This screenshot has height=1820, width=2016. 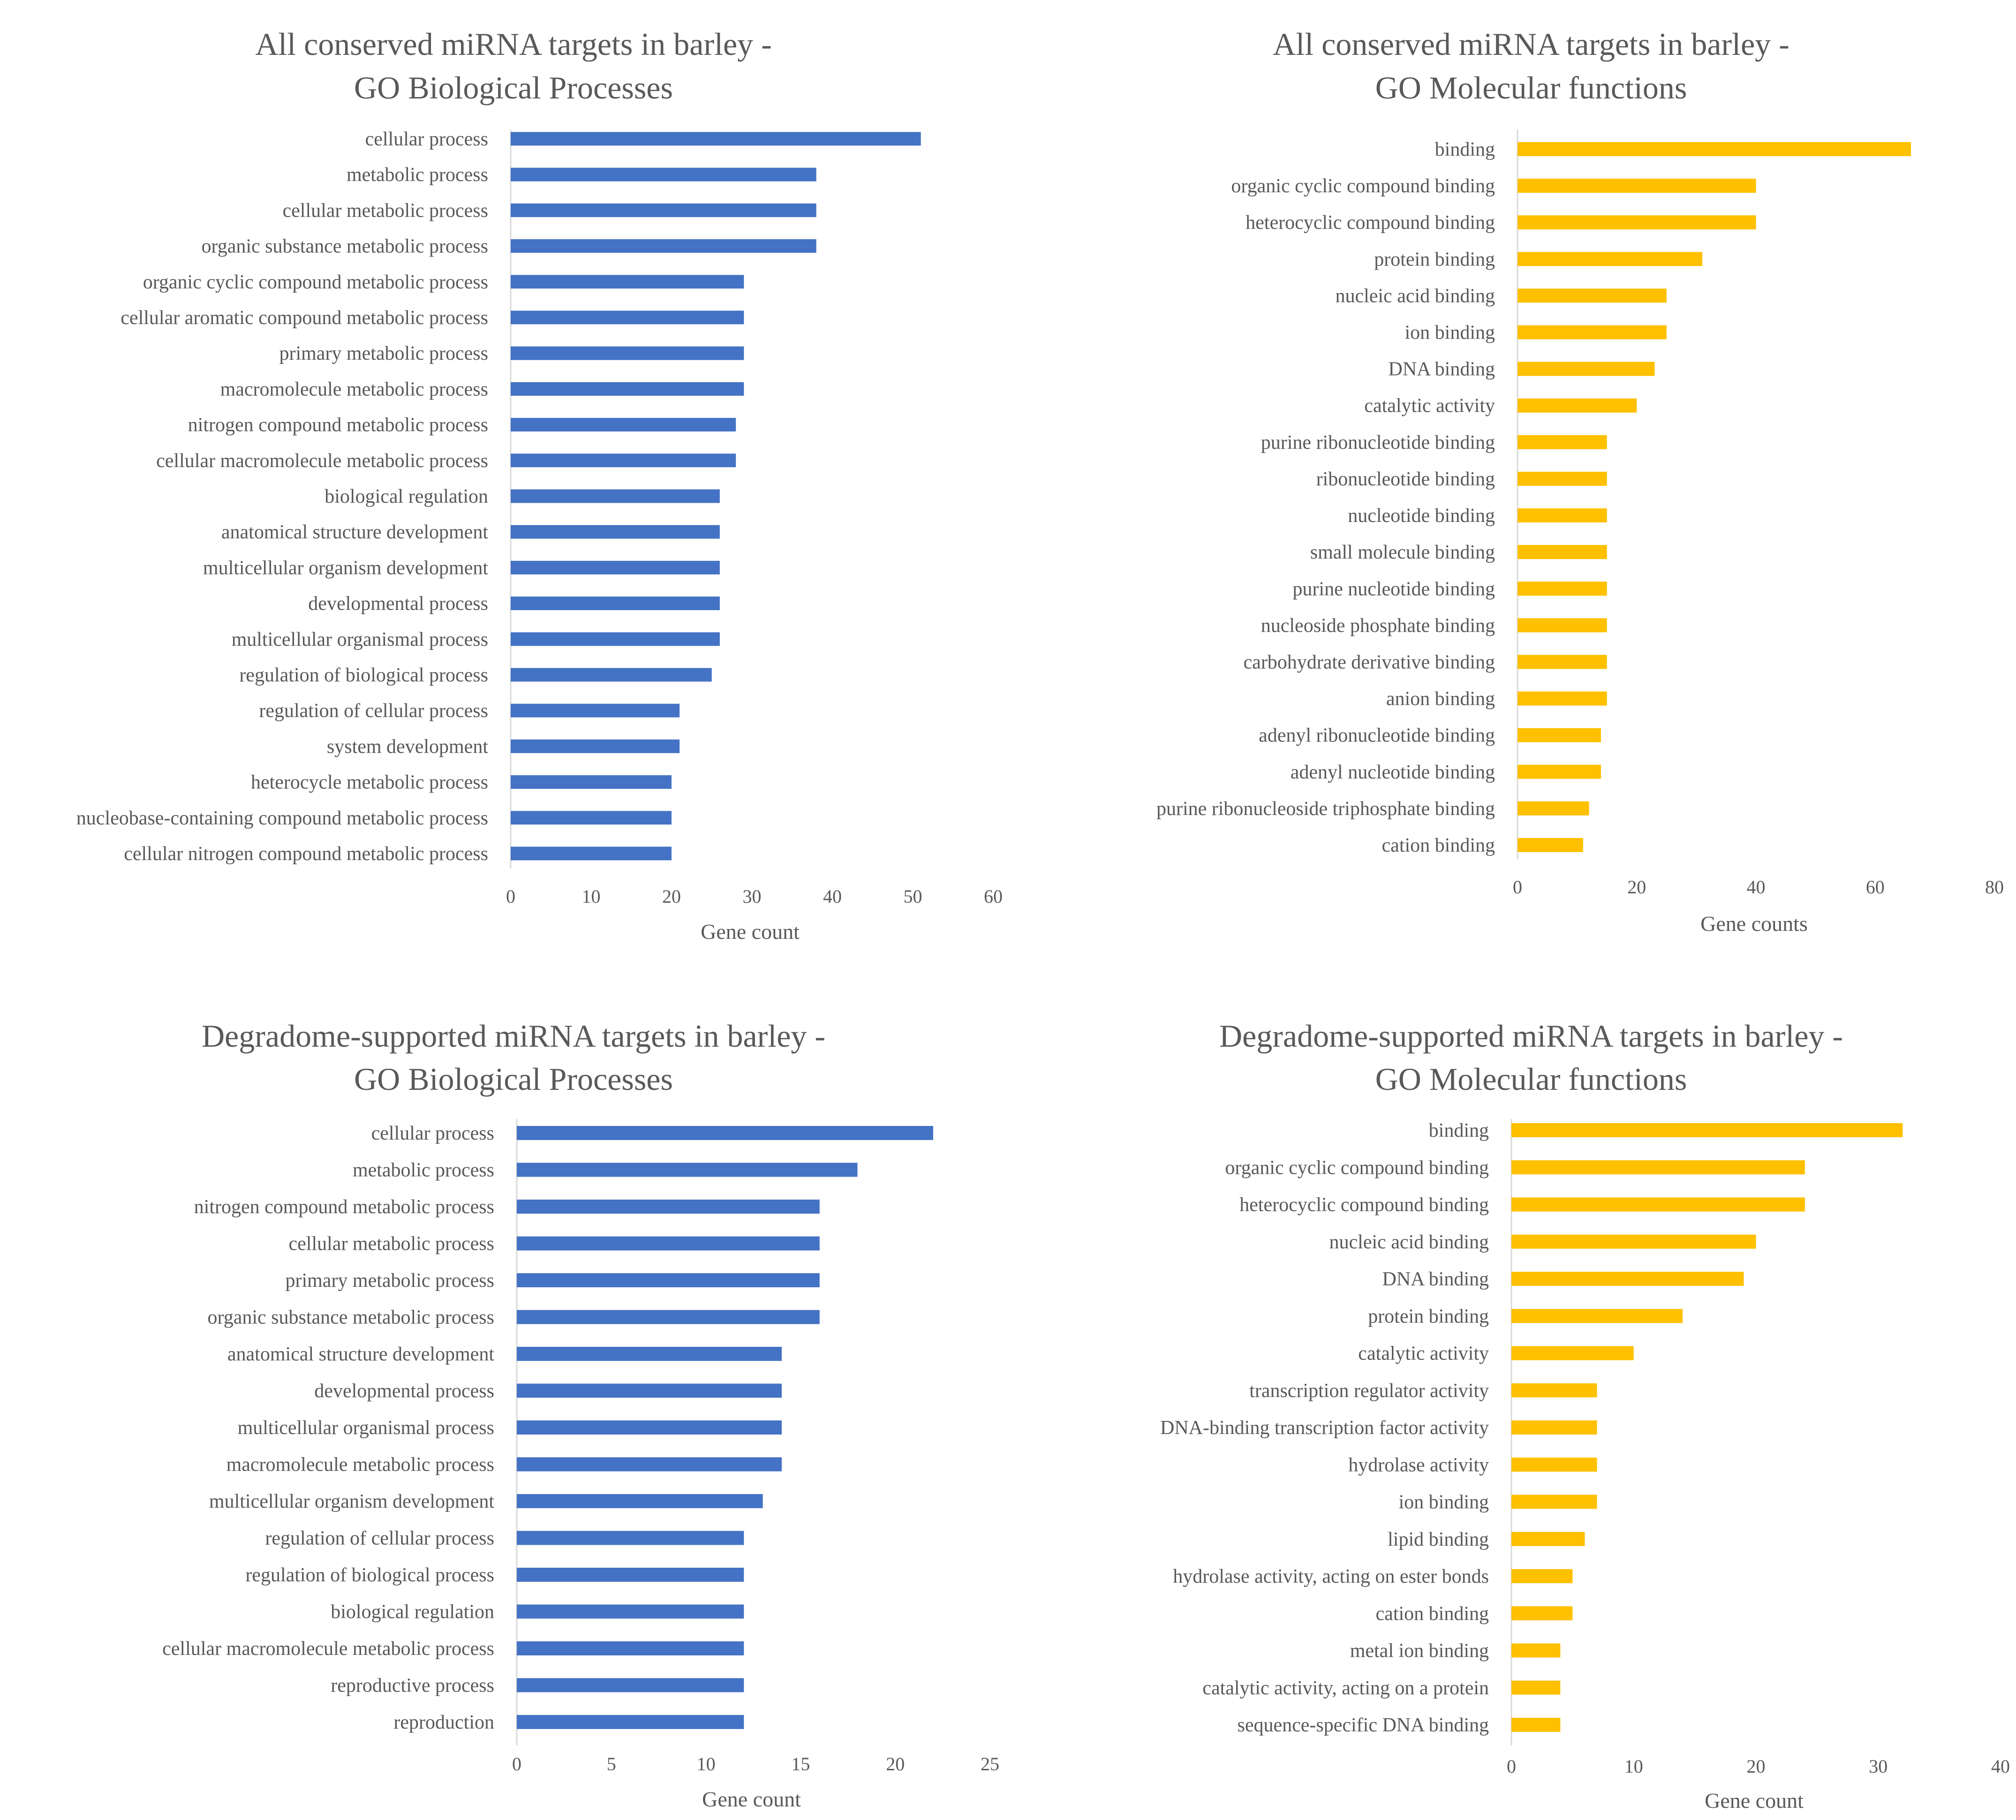 What do you see at coordinates (1419, 1651) in the screenshot?
I see `category-label: metal ion binding` at bounding box center [1419, 1651].